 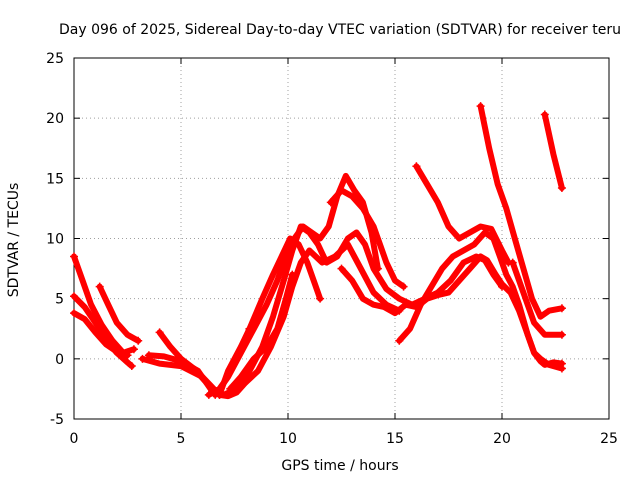 What do you see at coordinates (59, 300) in the screenshot?
I see `y-tick-label: 5` at bounding box center [59, 300].